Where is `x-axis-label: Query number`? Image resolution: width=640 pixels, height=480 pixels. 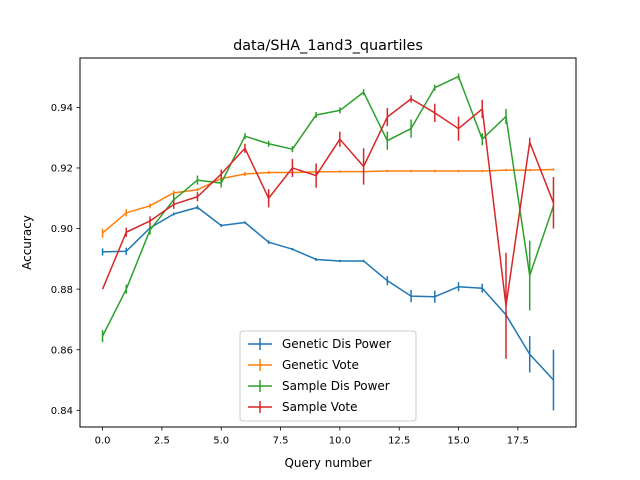
x-axis-label: Query number is located at coordinates (327, 463).